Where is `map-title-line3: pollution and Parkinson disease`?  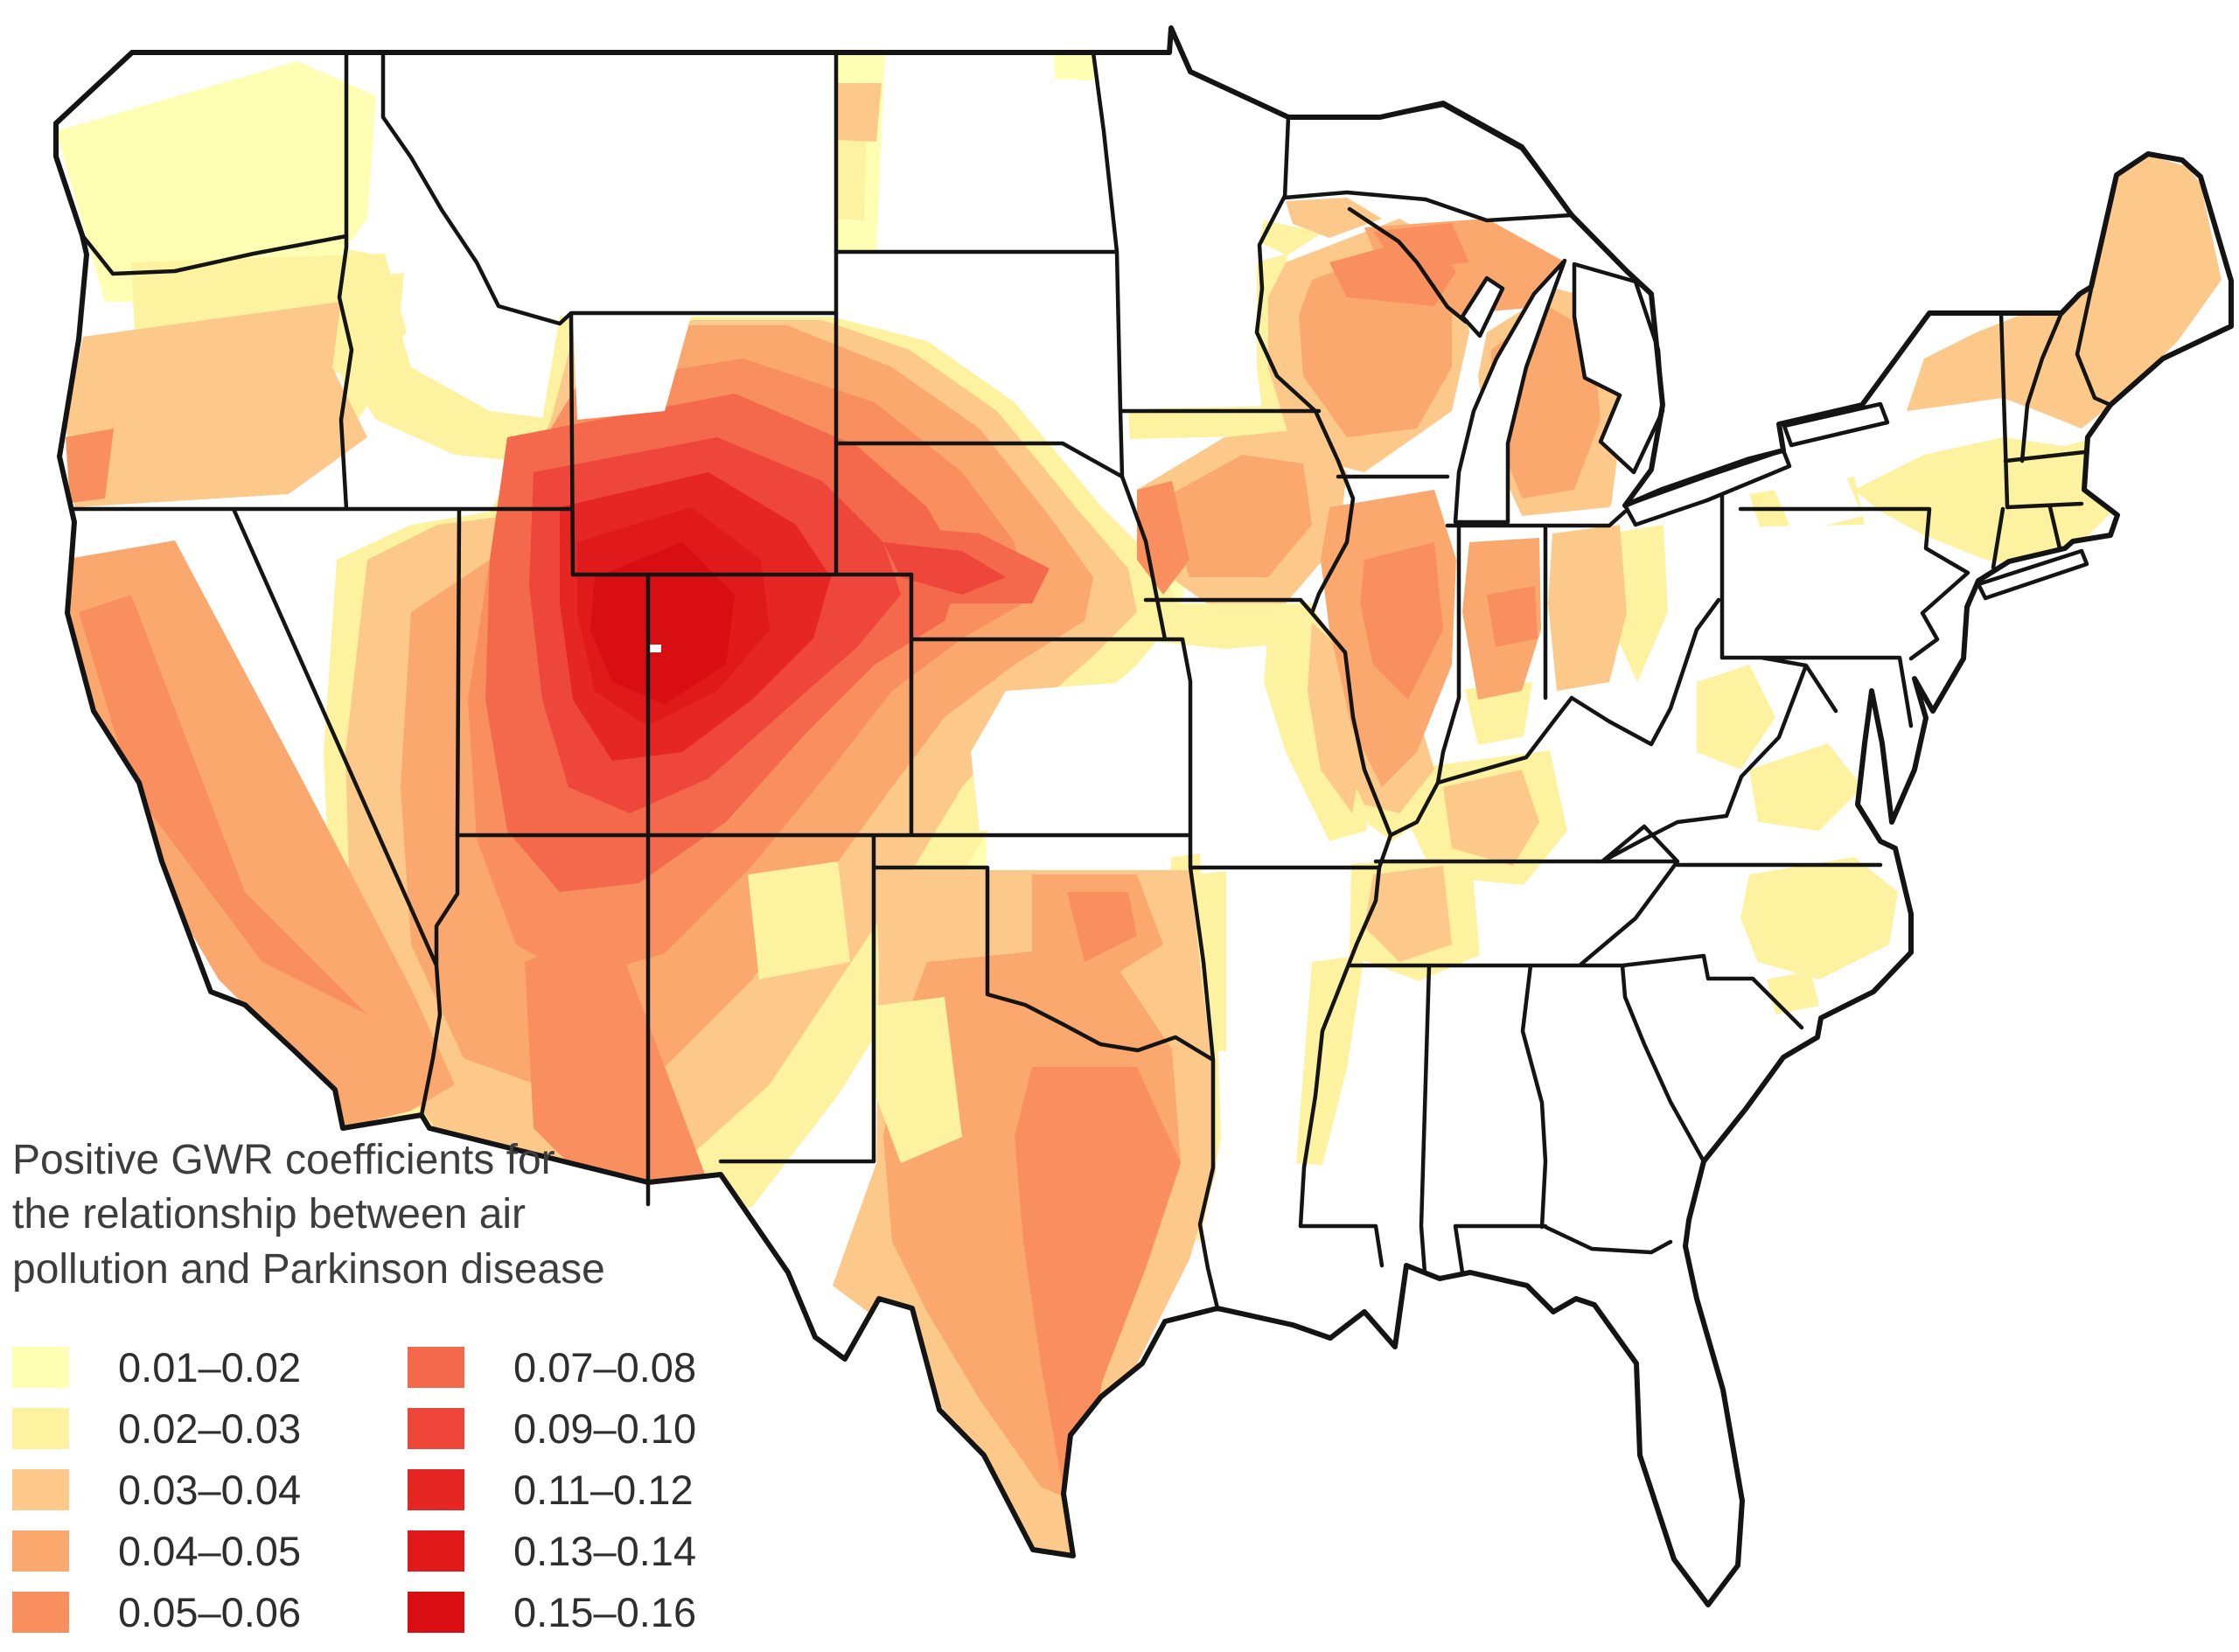
map-title-line3: pollution and Parkinson disease is located at coordinates (308, 1269).